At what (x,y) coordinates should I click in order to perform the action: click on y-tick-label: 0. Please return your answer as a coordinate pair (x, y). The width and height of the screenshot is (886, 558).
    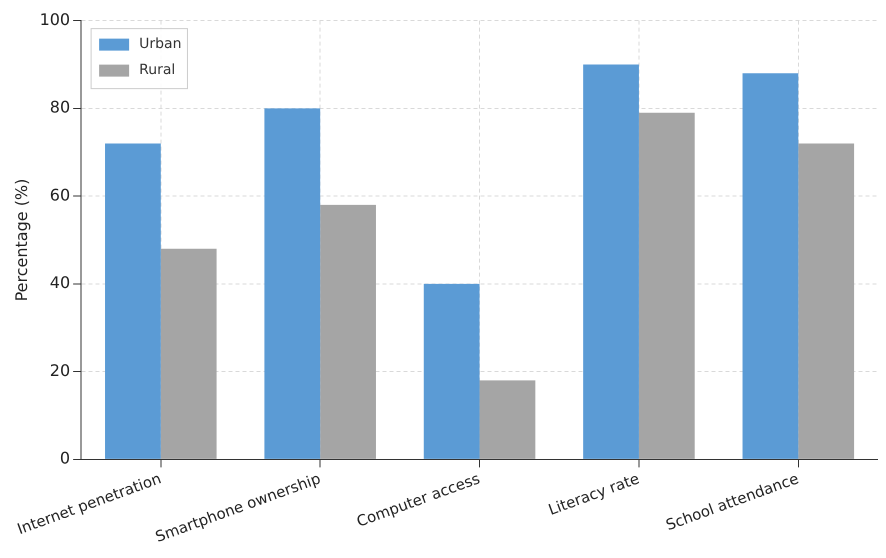
    Looking at the image, I should click on (65, 458).